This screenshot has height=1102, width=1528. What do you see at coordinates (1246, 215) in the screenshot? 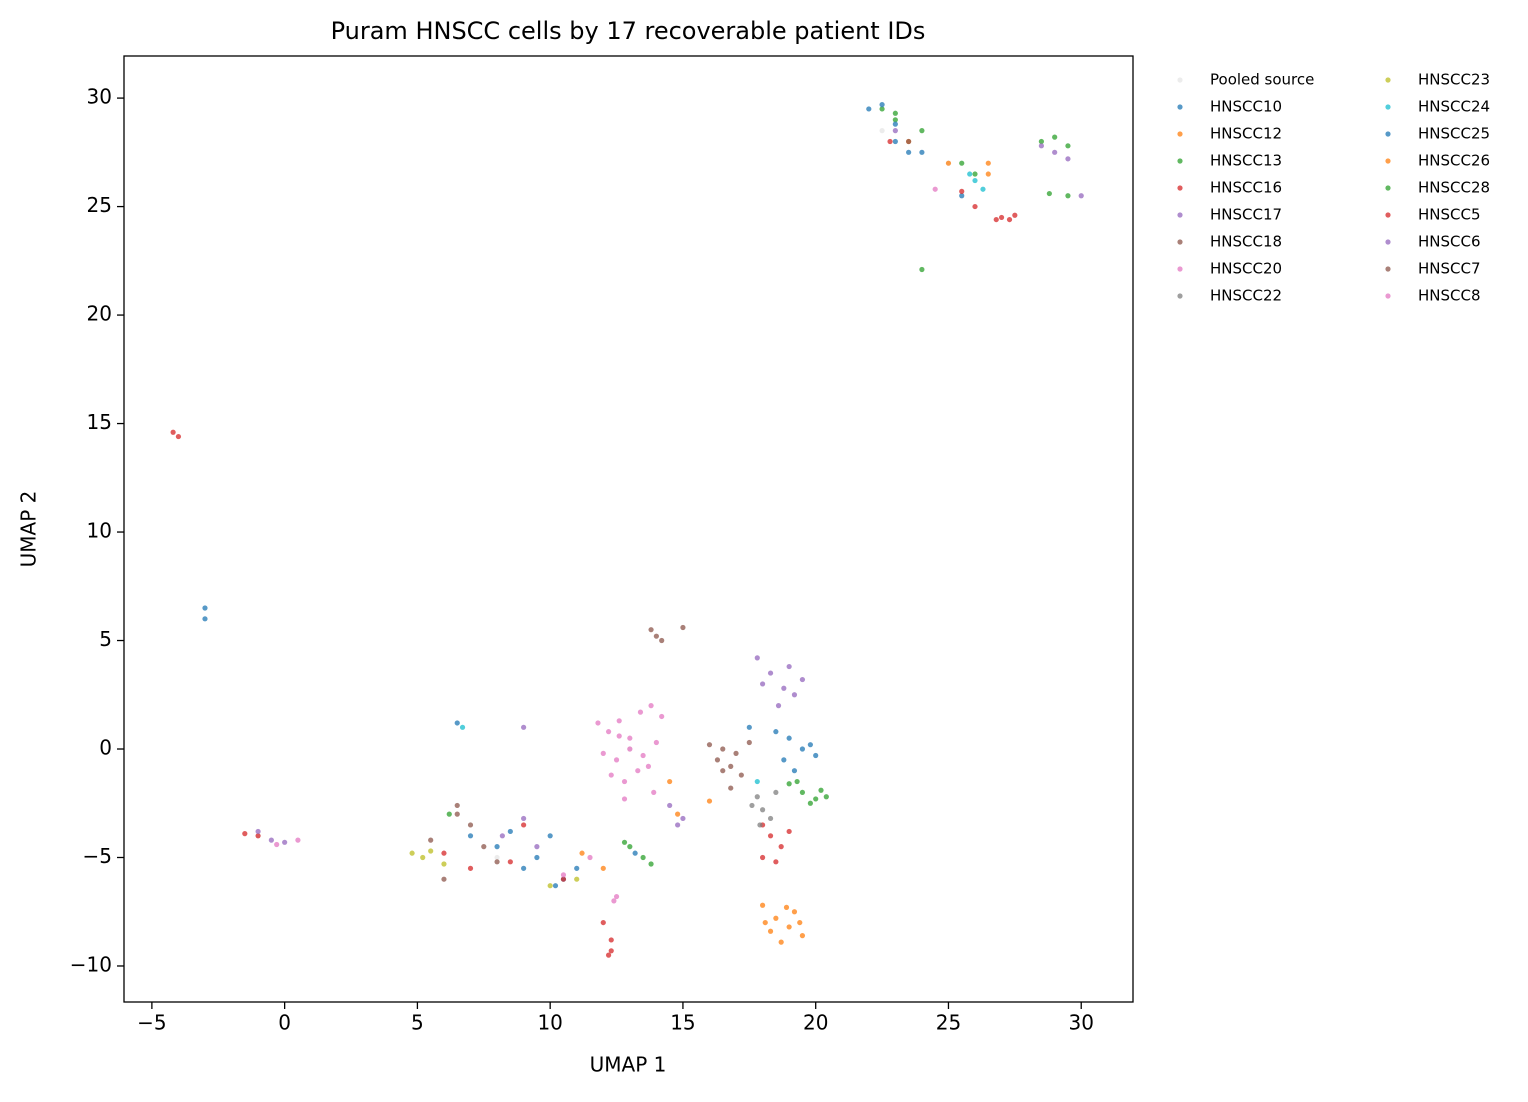
I see `legend-label: HNSCC17` at bounding box center [1246, 215].